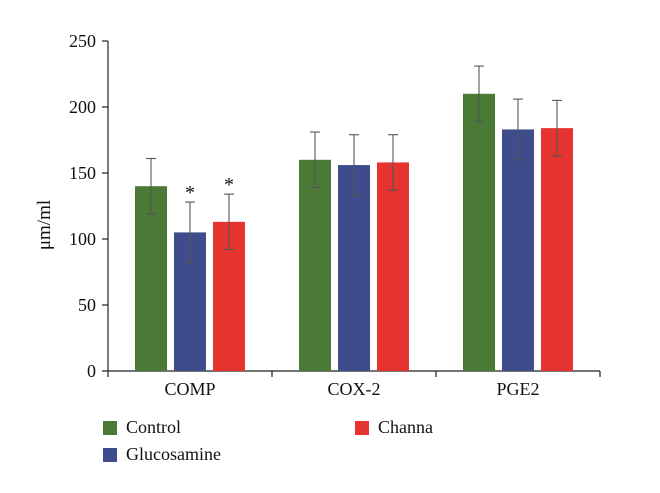  I want to click on x-axis: COMP COX-2 PGE2, so click(354, 384).